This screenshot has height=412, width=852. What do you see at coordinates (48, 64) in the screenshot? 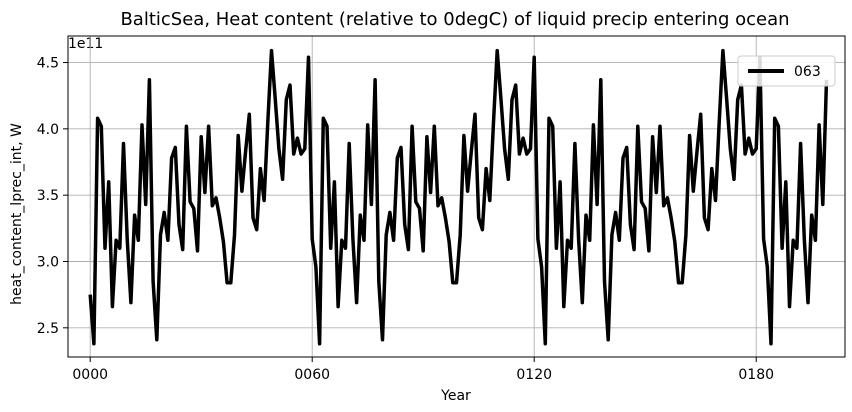
I see `y-tick-label: 4.5` at bounding box center [48, 64].